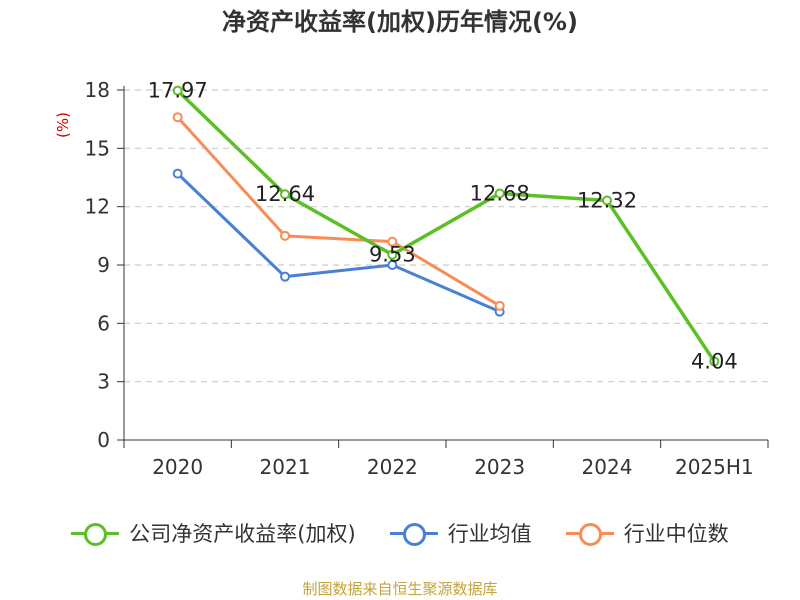 The height and width of the screenshot is (600, 800). Describe the element at coordinates (103, 382) in the screenshot. I see `y-tick-label-3: 3` at that location.